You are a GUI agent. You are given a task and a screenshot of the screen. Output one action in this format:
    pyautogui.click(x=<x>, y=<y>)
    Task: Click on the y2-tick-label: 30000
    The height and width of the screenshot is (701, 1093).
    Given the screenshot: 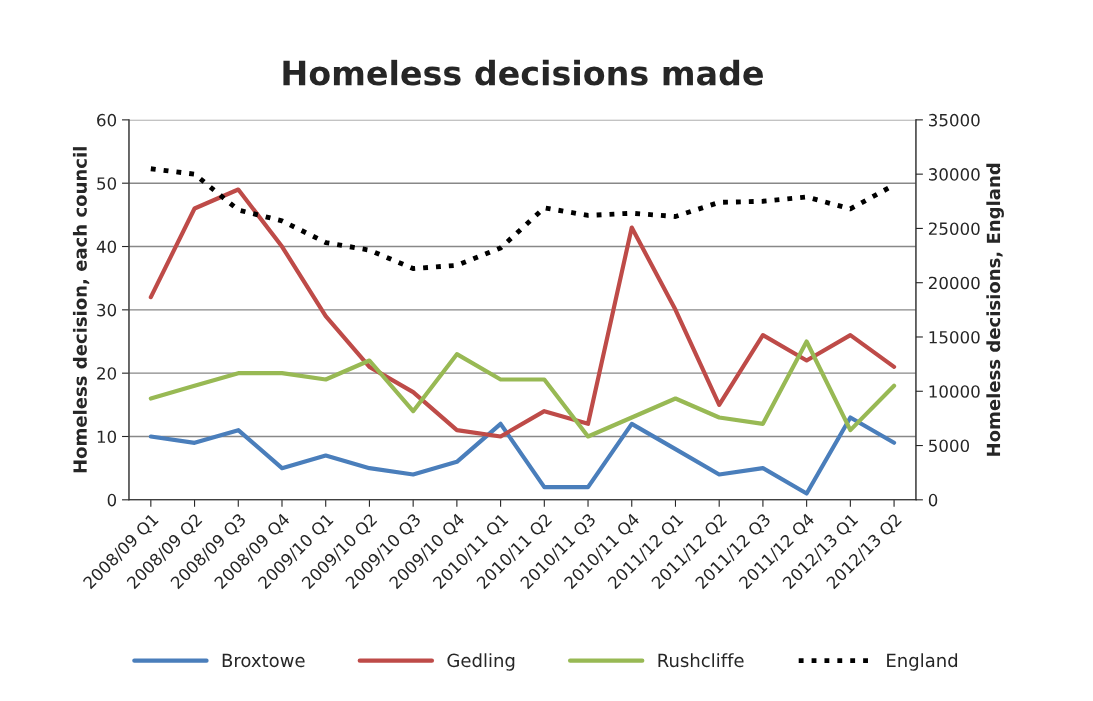 What is the action you would take?
    pyautogui.click(x=954, y=174)
    